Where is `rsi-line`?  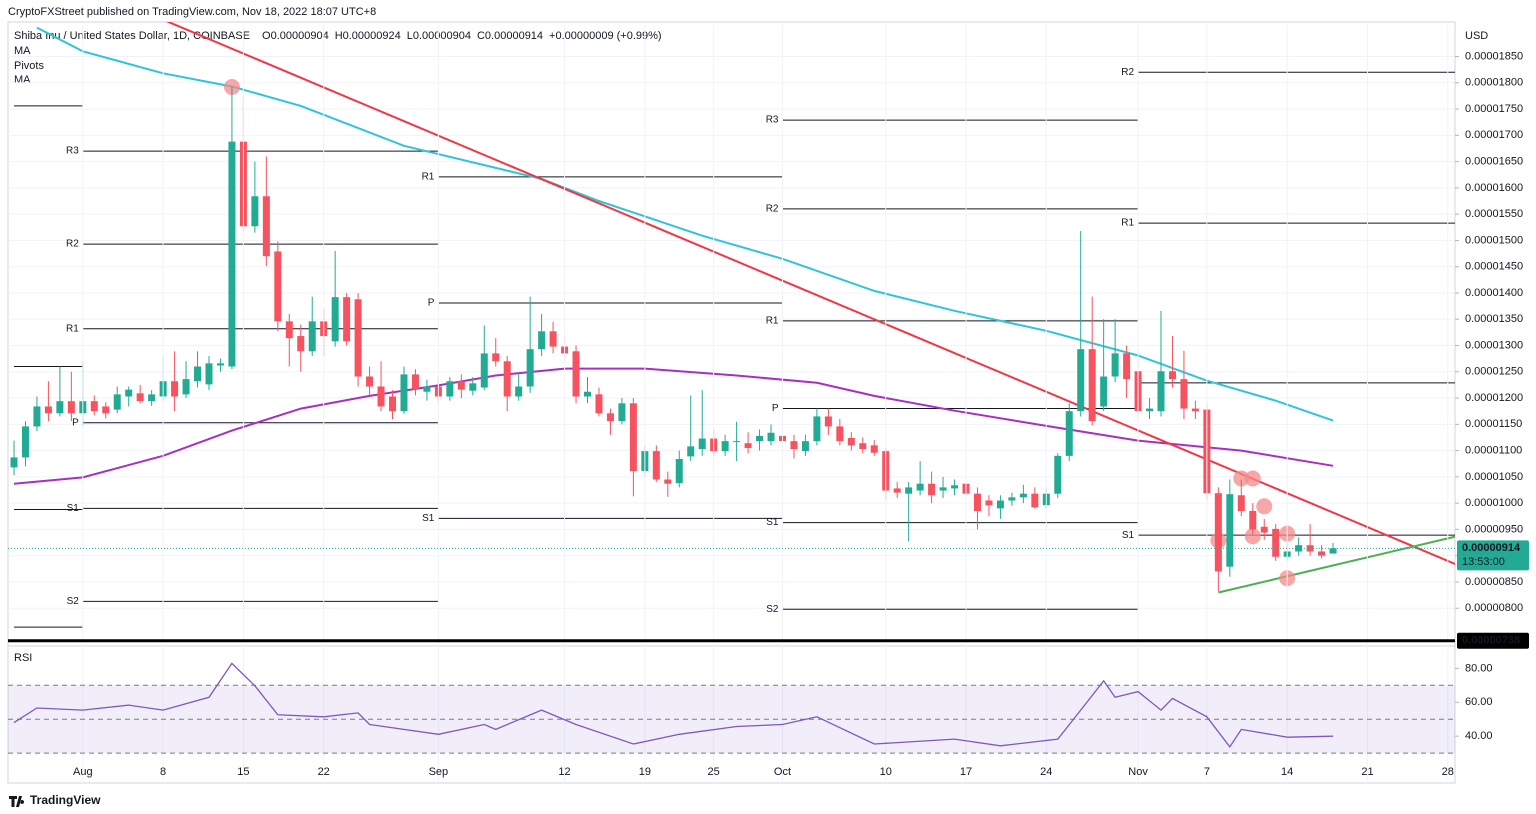 rsi-line is located at coordinates (673, 705).